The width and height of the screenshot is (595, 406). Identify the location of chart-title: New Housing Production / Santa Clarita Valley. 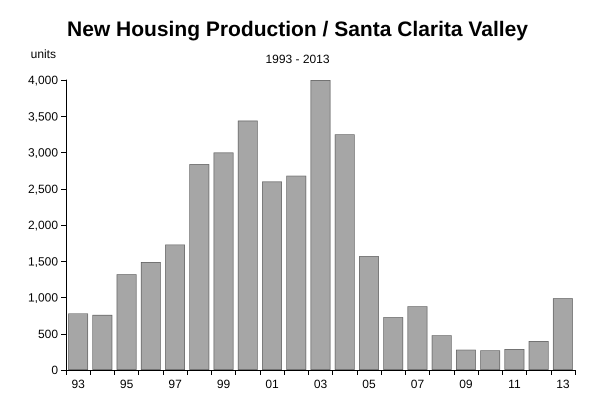
(297, 29).